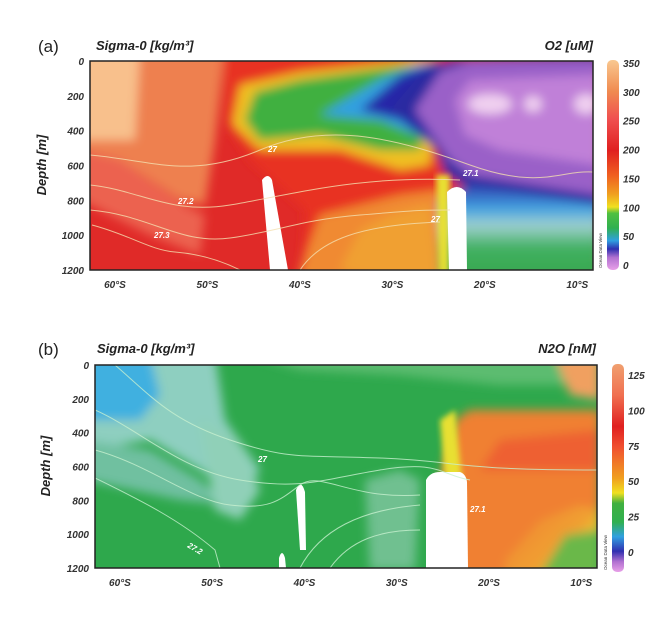 Image resolution: width=670 pixels, height=634 pixels. I want to click on y-axis-label-b: Depth [m], so click(45, 465).